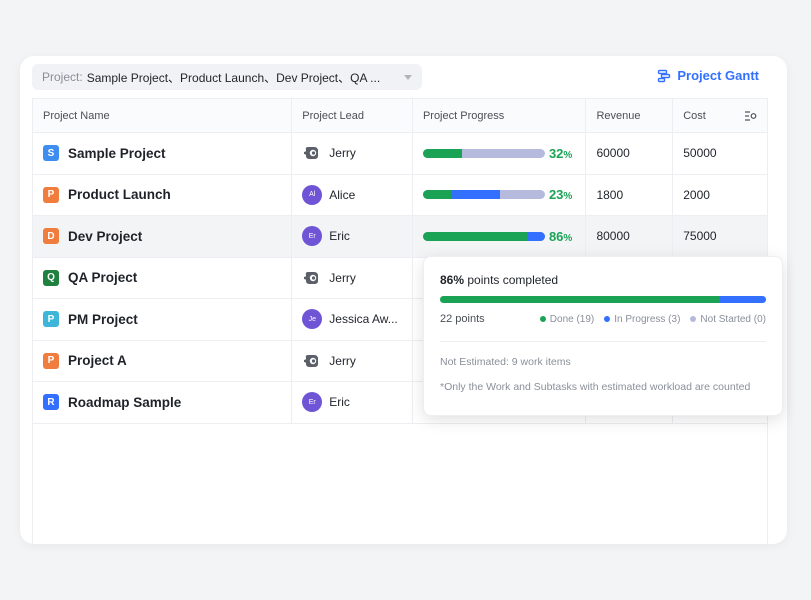 The width and height of the screenshot is (811, 600). Describe the element at coordinates (693, 319) in the screenshot. I see `legend-not-started-dot` at that location.